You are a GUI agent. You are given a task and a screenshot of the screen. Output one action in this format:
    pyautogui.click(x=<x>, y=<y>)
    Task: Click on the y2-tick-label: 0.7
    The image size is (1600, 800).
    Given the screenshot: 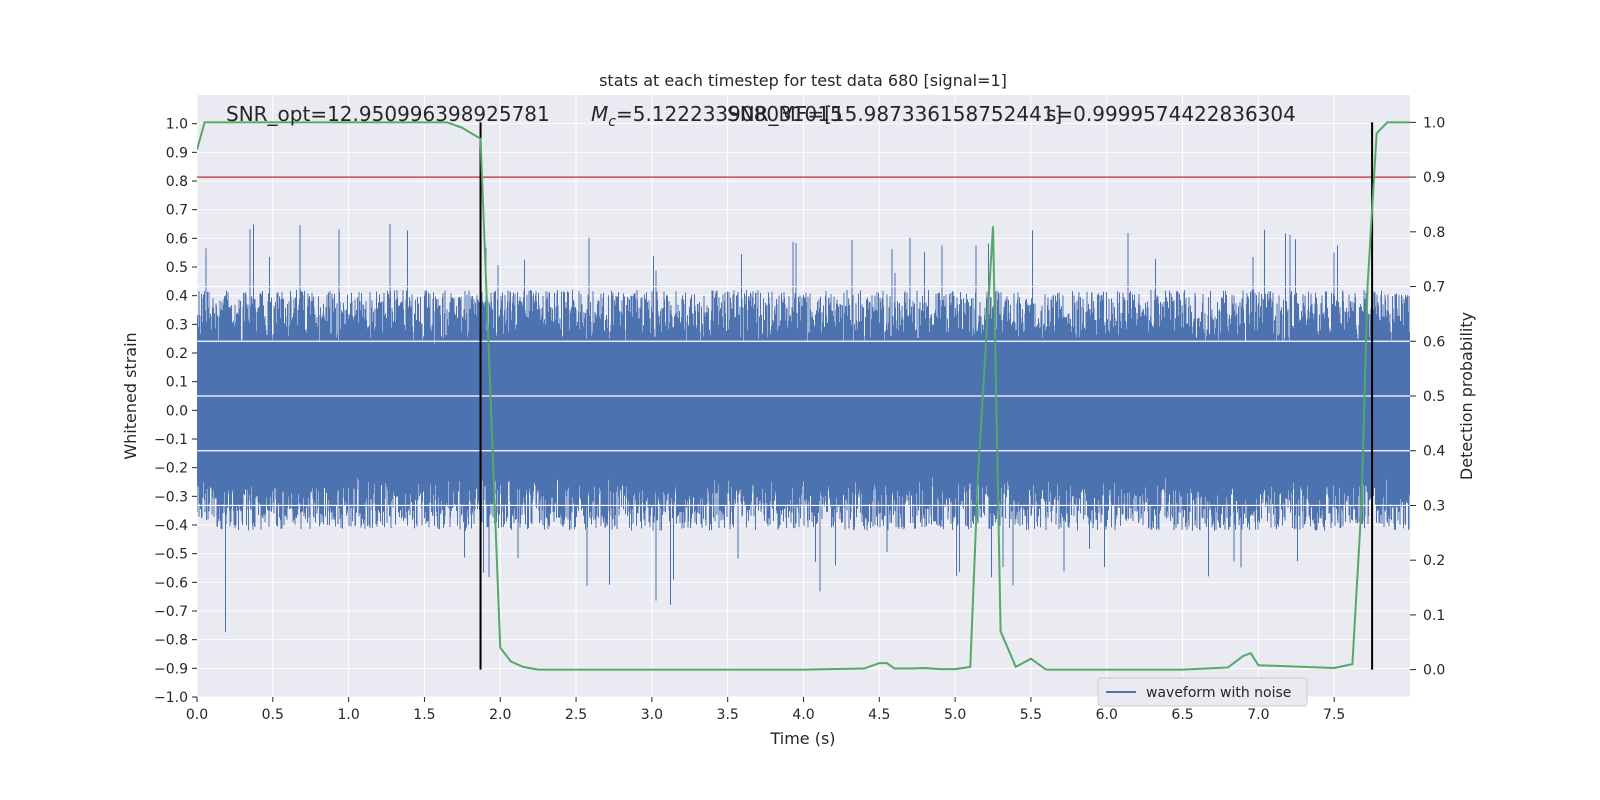 What is the action you would take?
    pyautogui.click(x=1434, y=288)
    